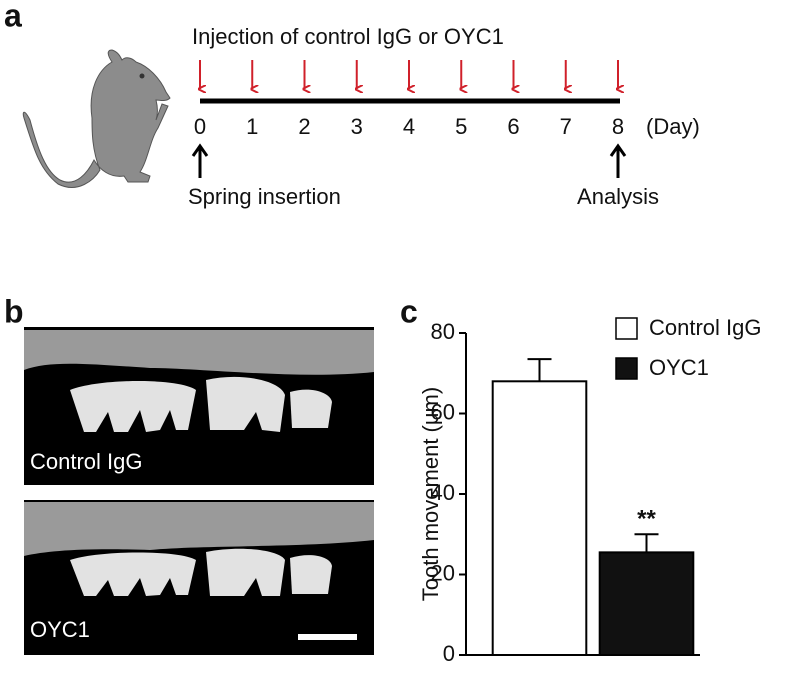  Describe the element at coordinates (618, 160) in the screenshot. I see `end-arrow` at that location.